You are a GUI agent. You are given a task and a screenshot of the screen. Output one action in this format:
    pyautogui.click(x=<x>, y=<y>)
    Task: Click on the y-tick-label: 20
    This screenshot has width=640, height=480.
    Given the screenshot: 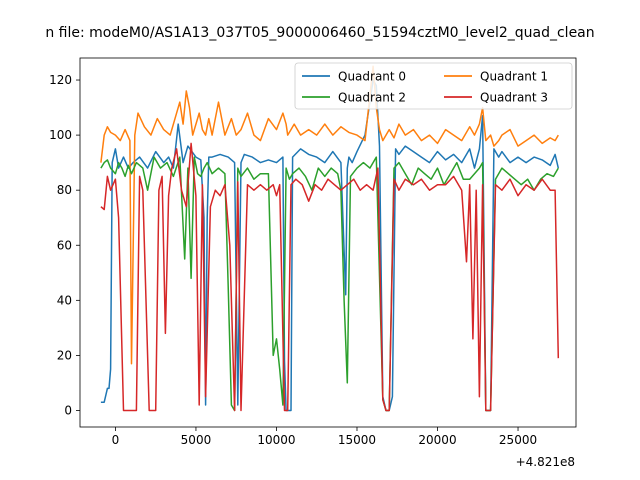 What is the action you would take?
    pyautogui.click(x=64, y=355)
    